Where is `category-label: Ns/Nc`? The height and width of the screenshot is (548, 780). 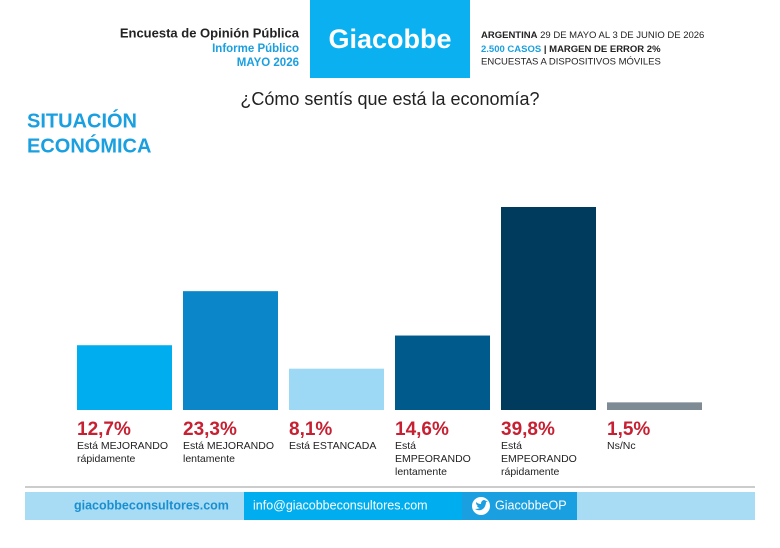 category-label: Ns/Nc is located at coordinates (621, 446).